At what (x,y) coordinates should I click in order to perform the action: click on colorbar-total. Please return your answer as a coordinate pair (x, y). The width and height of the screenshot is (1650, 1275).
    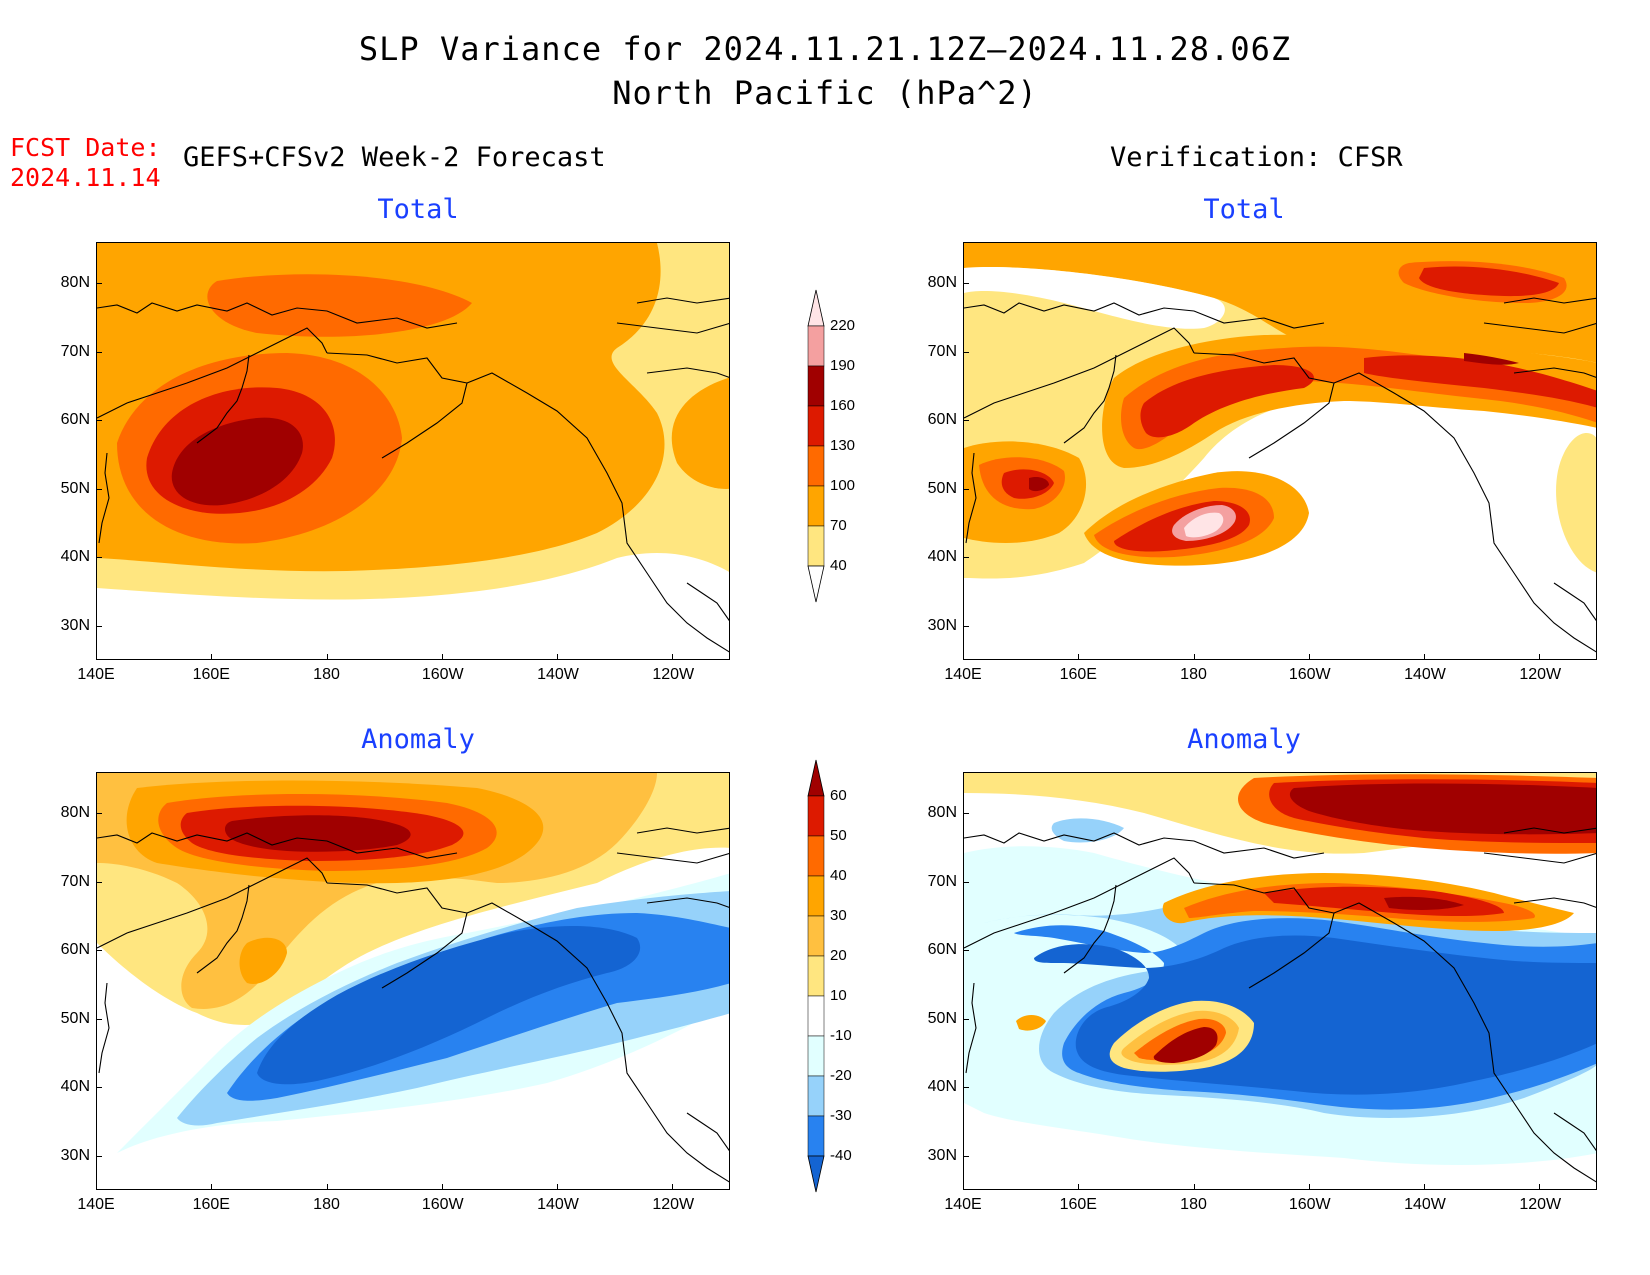
    Looking at the image, I should click on (816, 446).